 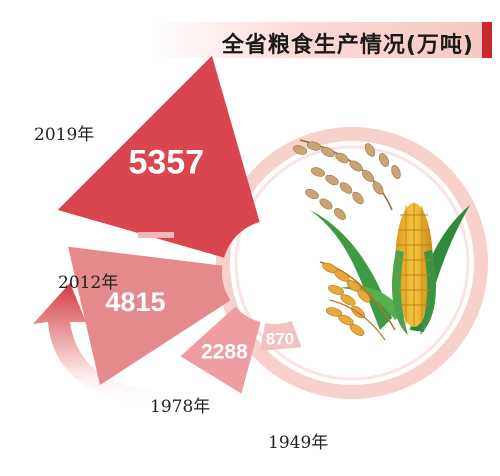 What do you see at coordinates (357, 301) in the screenshot?
I see `wheat-icon` at bounding box center [357, 301].